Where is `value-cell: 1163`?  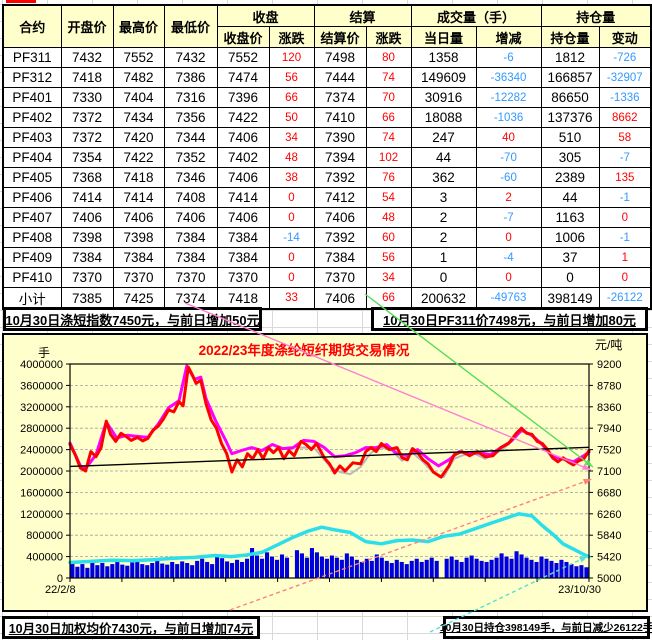
value-cell: 1163 is located at coordinates (570, 217).